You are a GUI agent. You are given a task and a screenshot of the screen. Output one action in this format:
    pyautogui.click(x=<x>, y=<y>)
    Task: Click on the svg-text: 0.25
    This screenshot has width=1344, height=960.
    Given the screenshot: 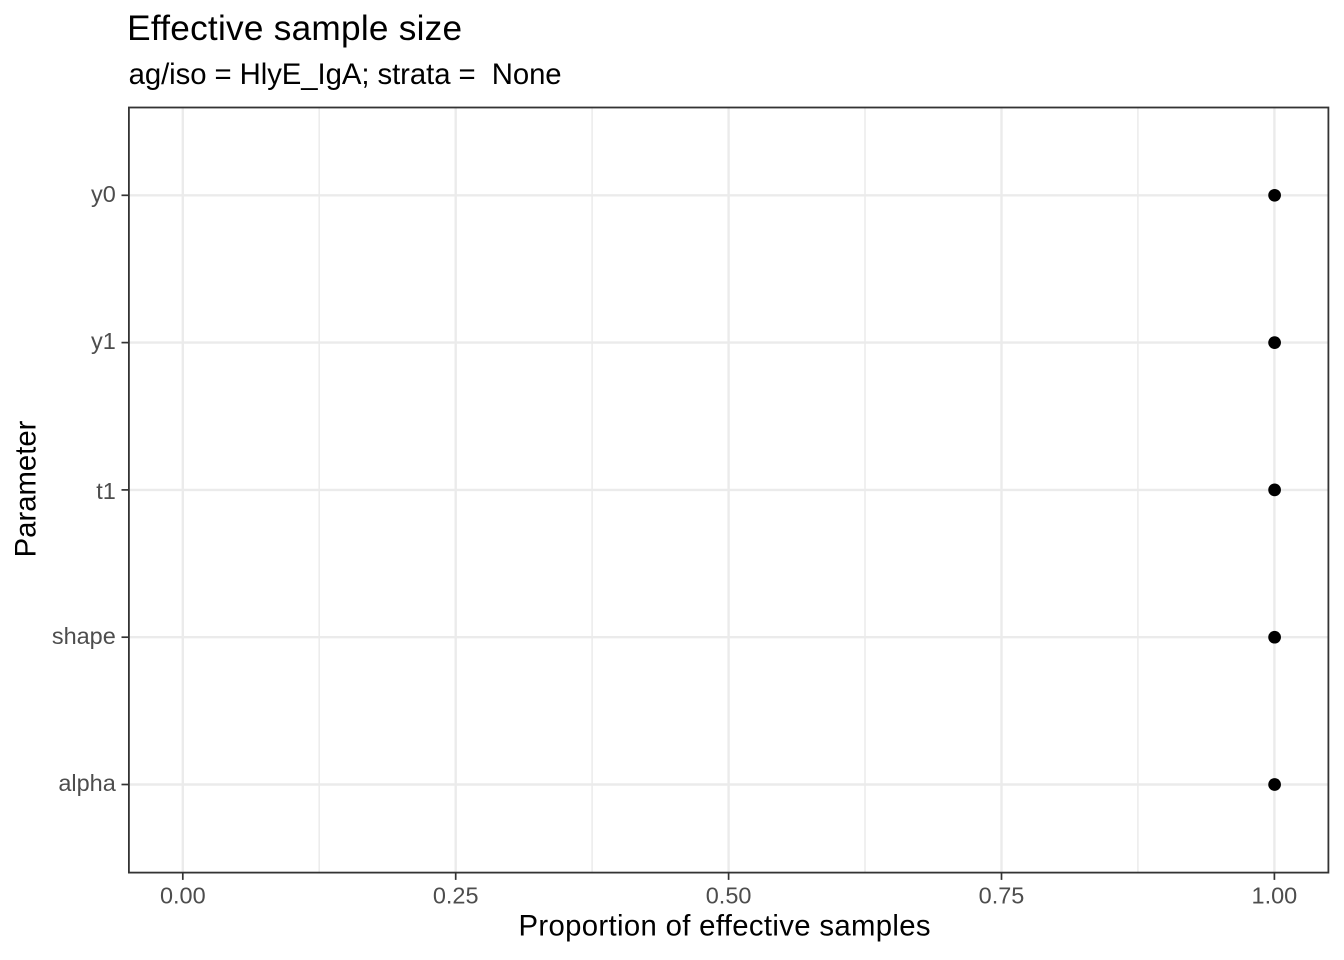 What is the action you would take?
    pyautogui.click(x=456, y=896)
    